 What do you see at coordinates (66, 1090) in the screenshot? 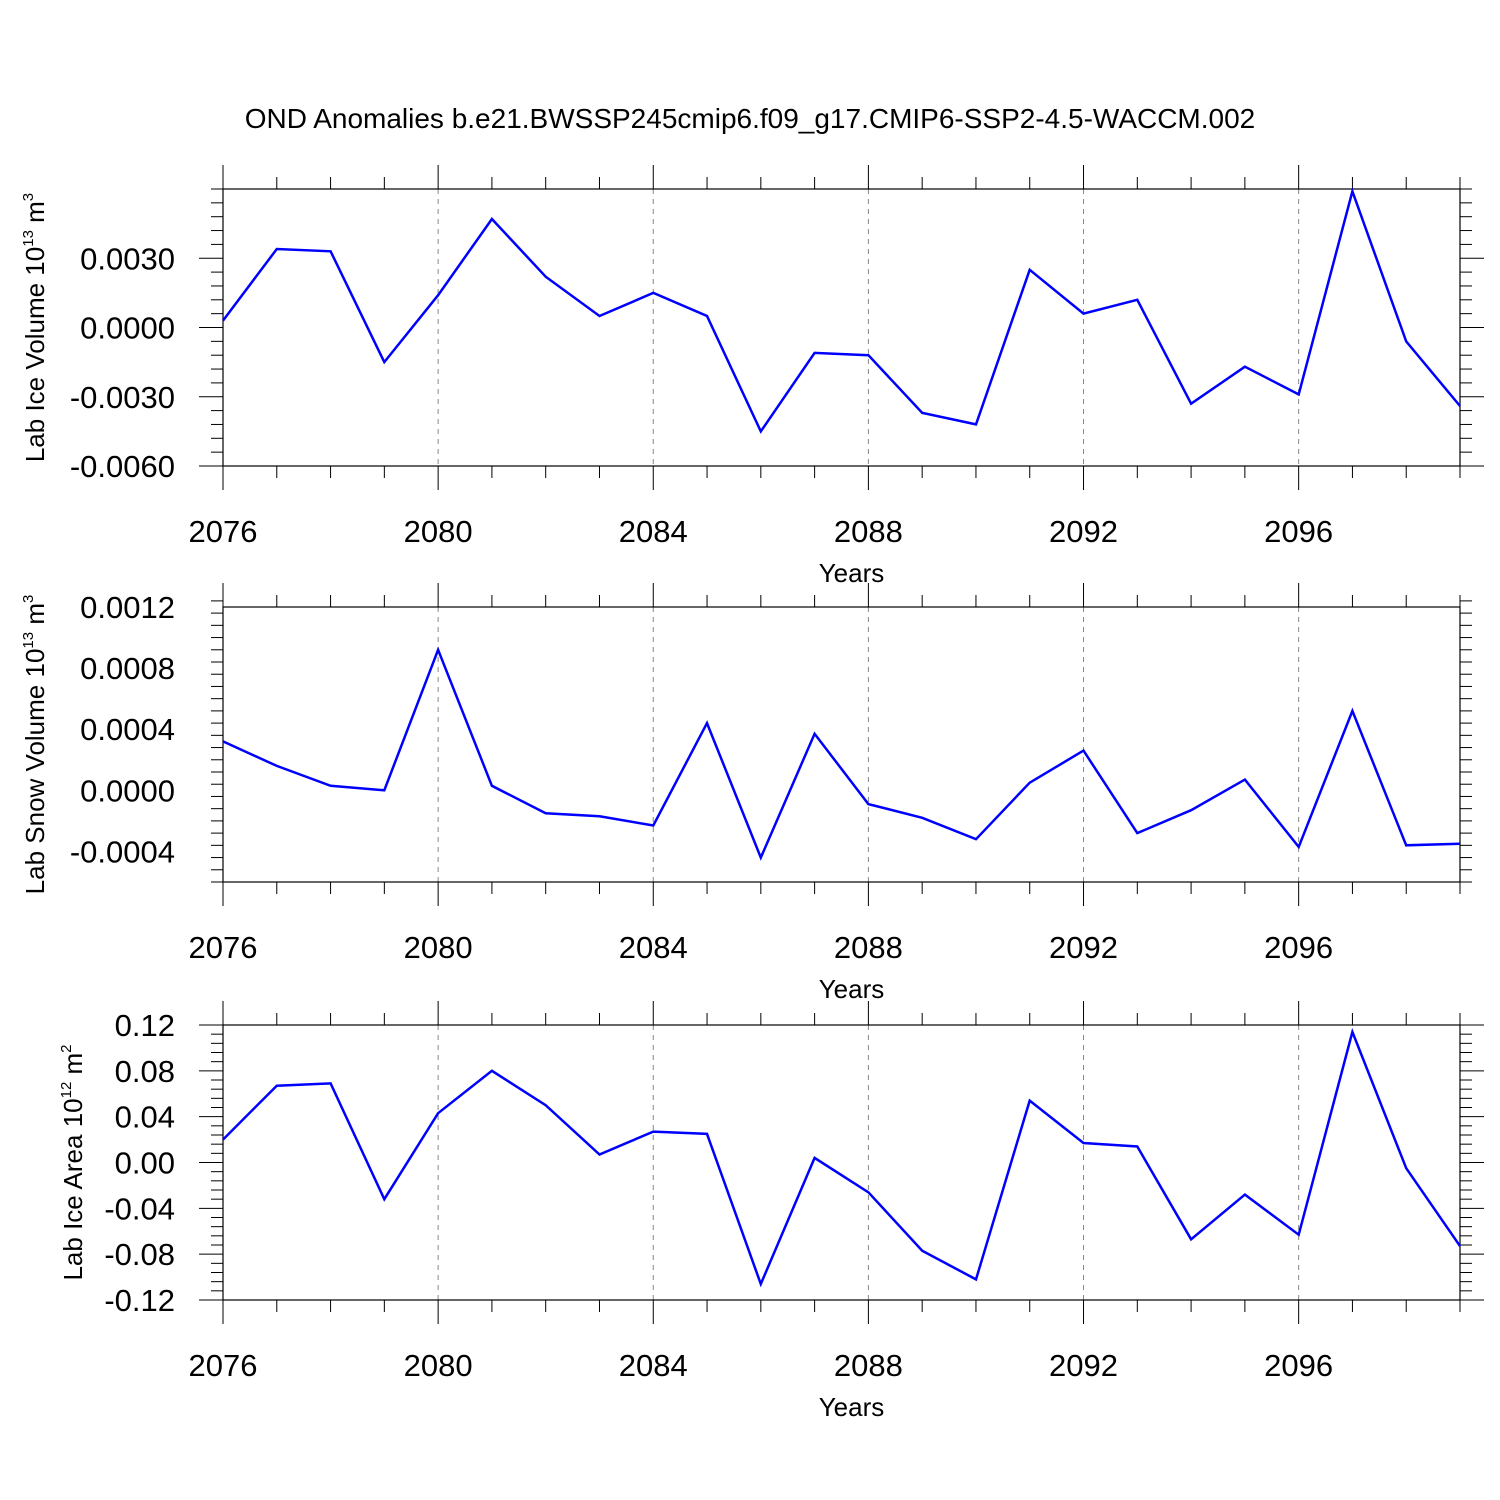
I see `y-axis-label-exponent: 12` at bounding box center [66, 1090].